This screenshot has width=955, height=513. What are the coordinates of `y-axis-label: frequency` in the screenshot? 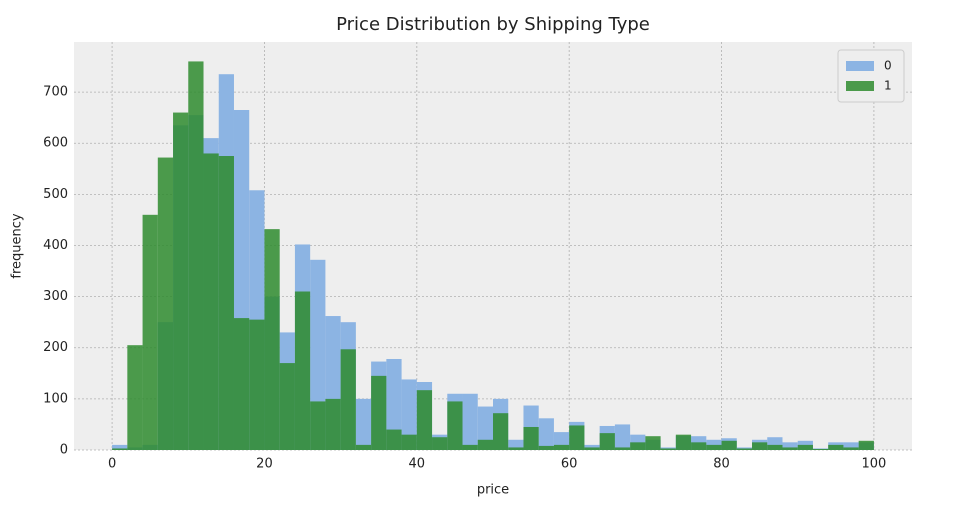 It's located at (17, 246).